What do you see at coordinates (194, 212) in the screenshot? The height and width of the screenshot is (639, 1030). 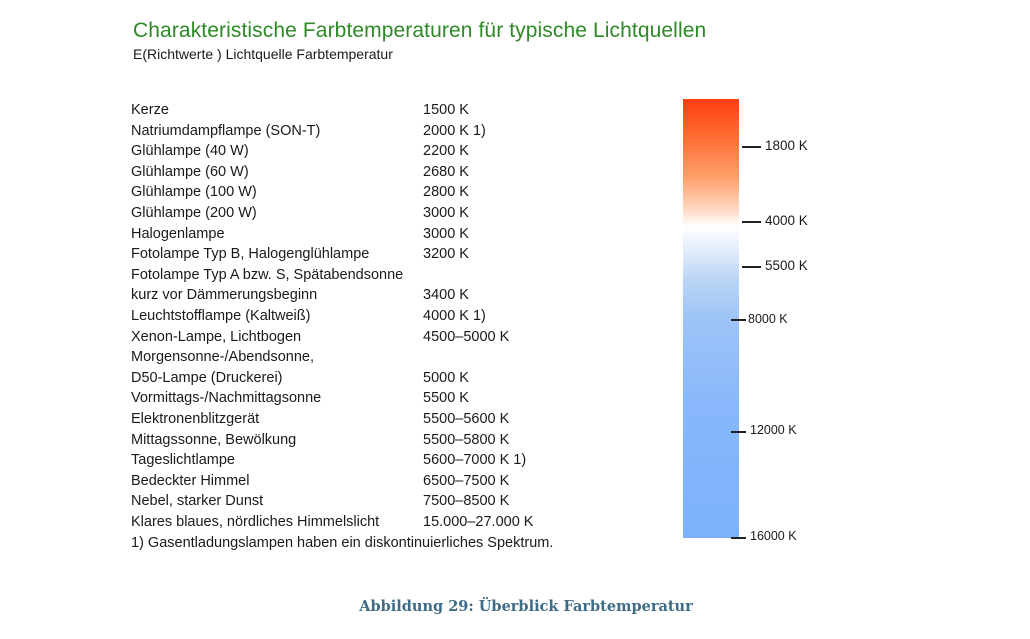 I see `light-source-name: Glühlampe (200 W)` at bounding box center [194, 212].